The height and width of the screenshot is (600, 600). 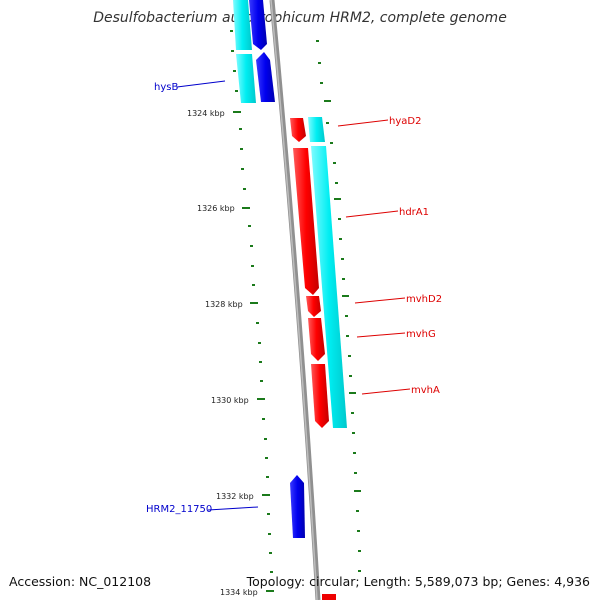 What do you see at coordinates (298, 130) in the screenshot?
I see `gene-hyaD2` at bounding box center [298, 130].